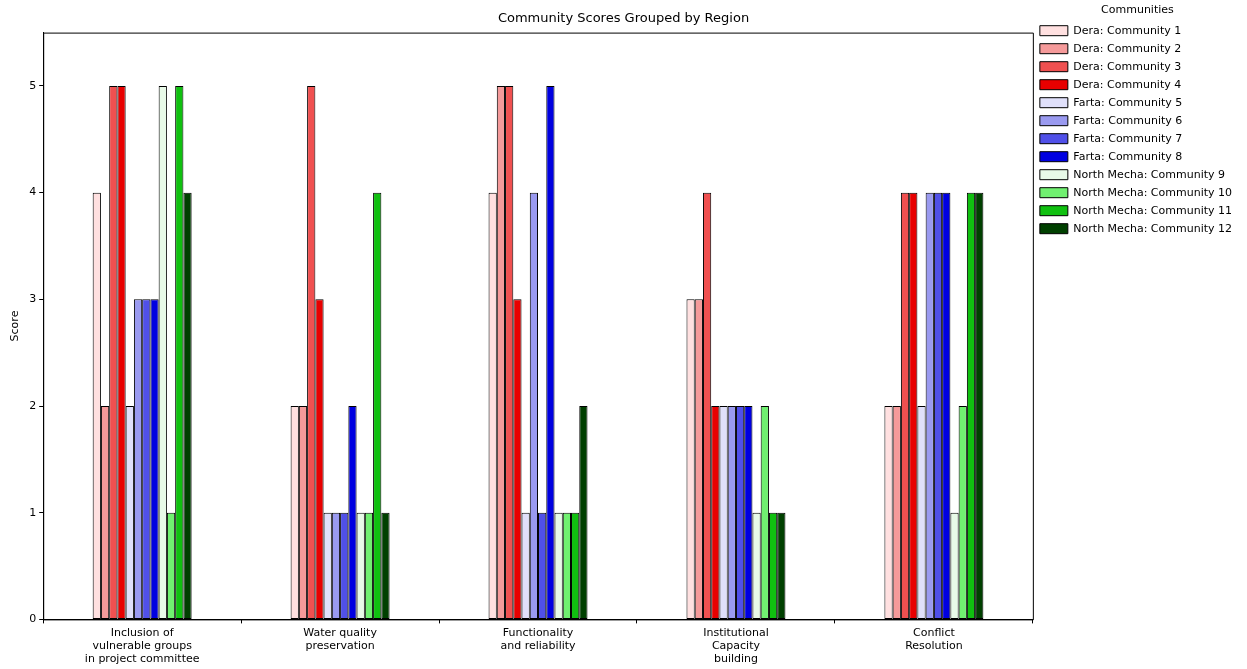 The width and height of the screenshot is (1247, 669). I want to click on chart-title: Community Scores Grouped by Region, so click(623, 18).